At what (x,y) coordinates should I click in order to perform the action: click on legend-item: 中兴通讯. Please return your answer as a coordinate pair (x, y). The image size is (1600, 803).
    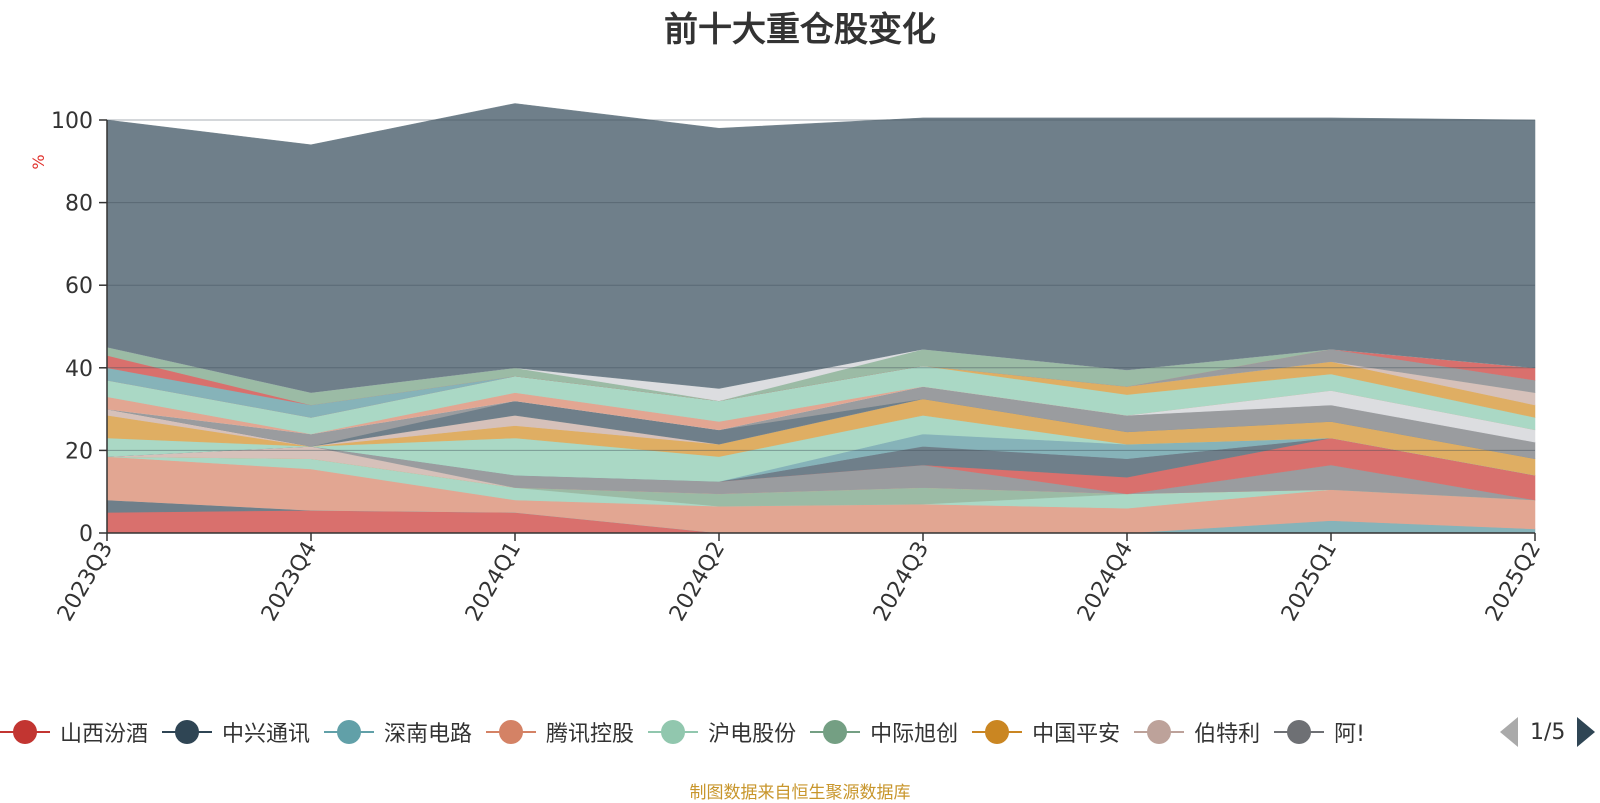
    Looking at the image, I should click on (236, 732).